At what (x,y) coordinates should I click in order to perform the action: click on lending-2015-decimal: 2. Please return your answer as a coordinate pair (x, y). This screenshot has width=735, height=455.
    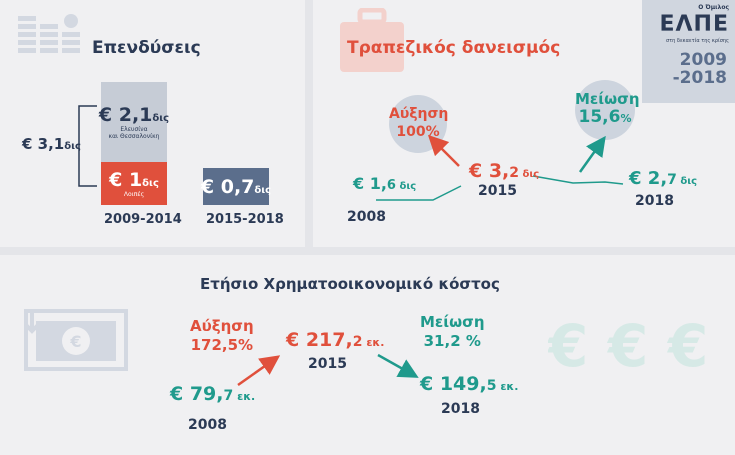
    Looking at the image, I should click on (514, 173).